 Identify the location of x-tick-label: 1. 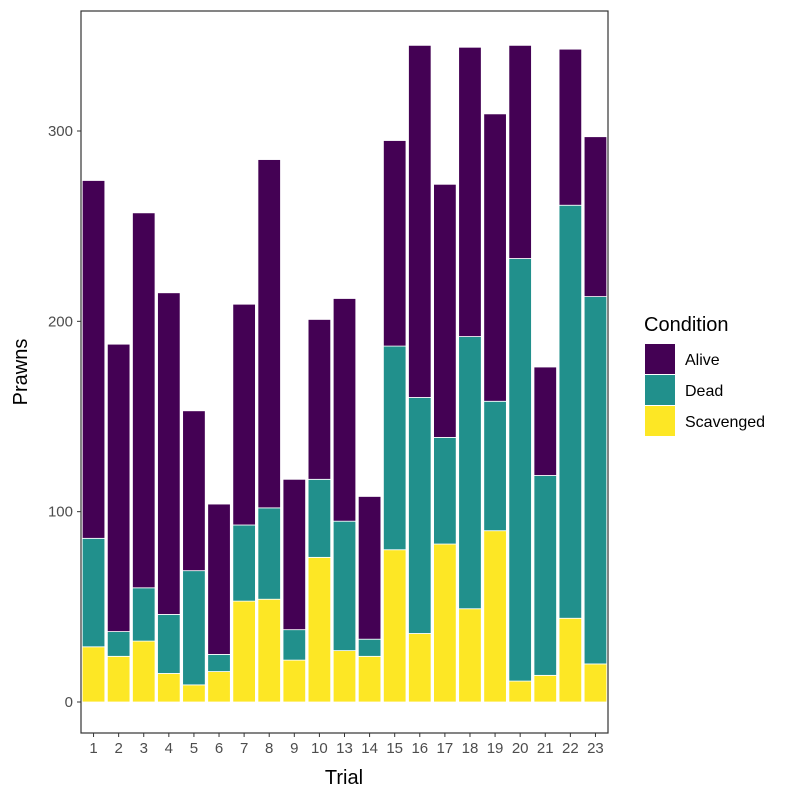
(93, 748).